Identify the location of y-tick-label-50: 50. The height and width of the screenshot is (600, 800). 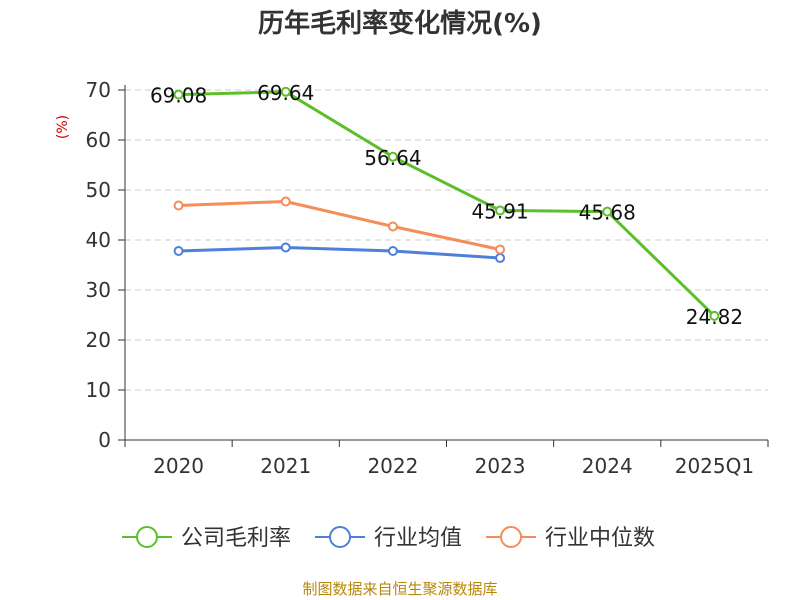
(98, 190).